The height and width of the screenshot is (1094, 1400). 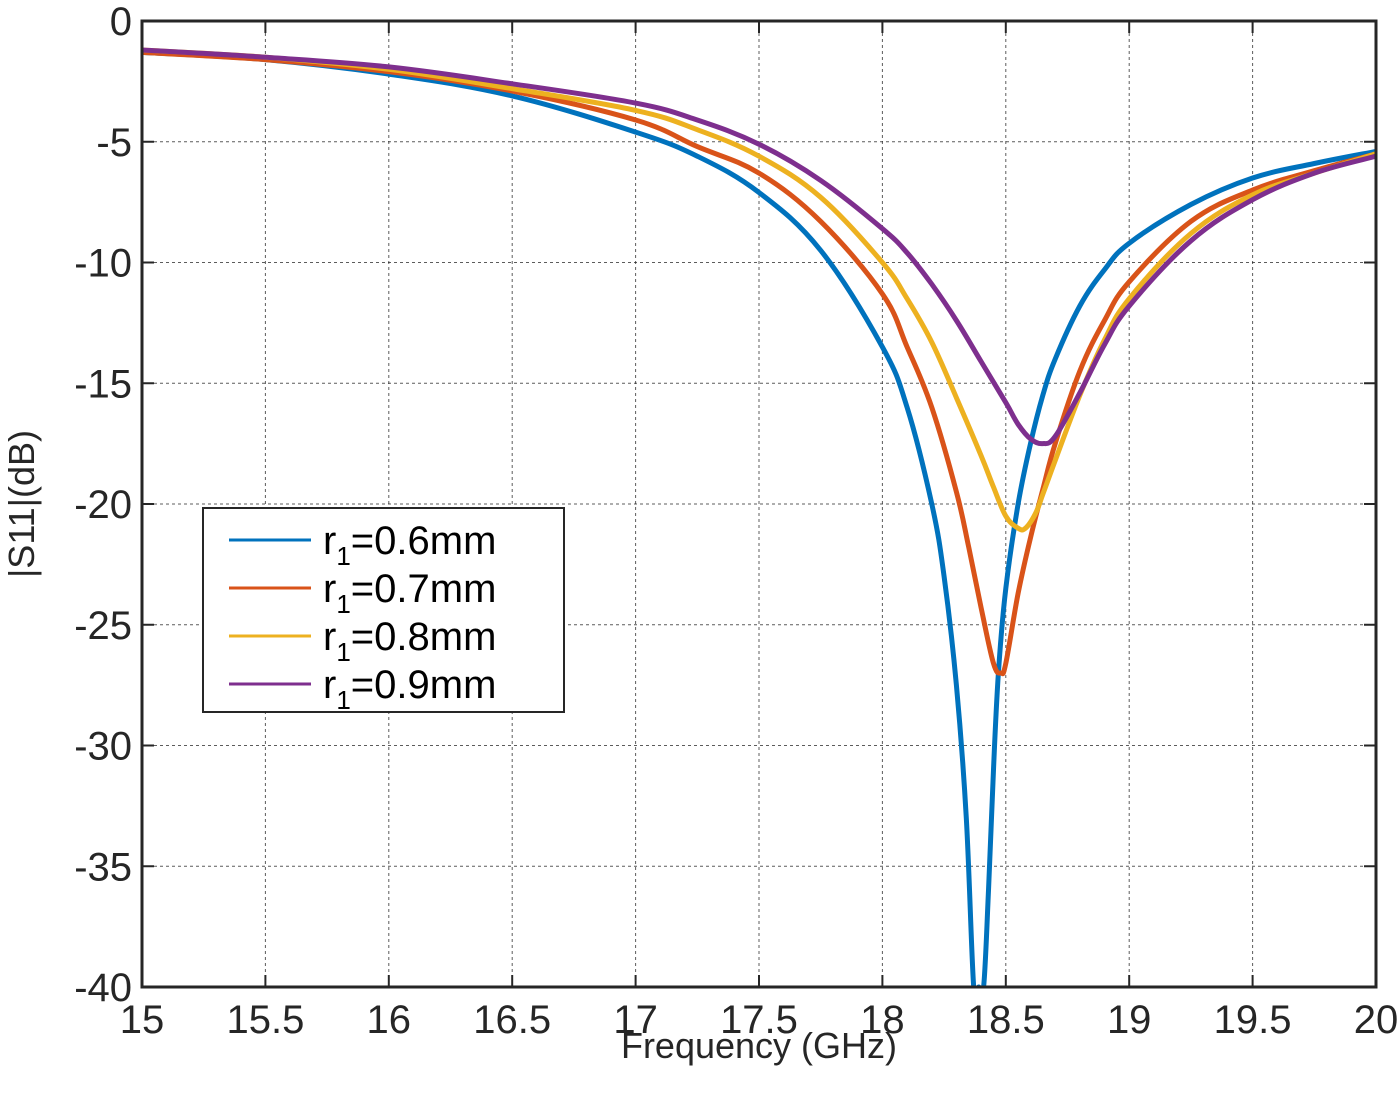 What do you see at coordinates (424, 589) in the screenshot?
I see `legend-label-suffix: =0.7mm` at bounding box center [424, 589].